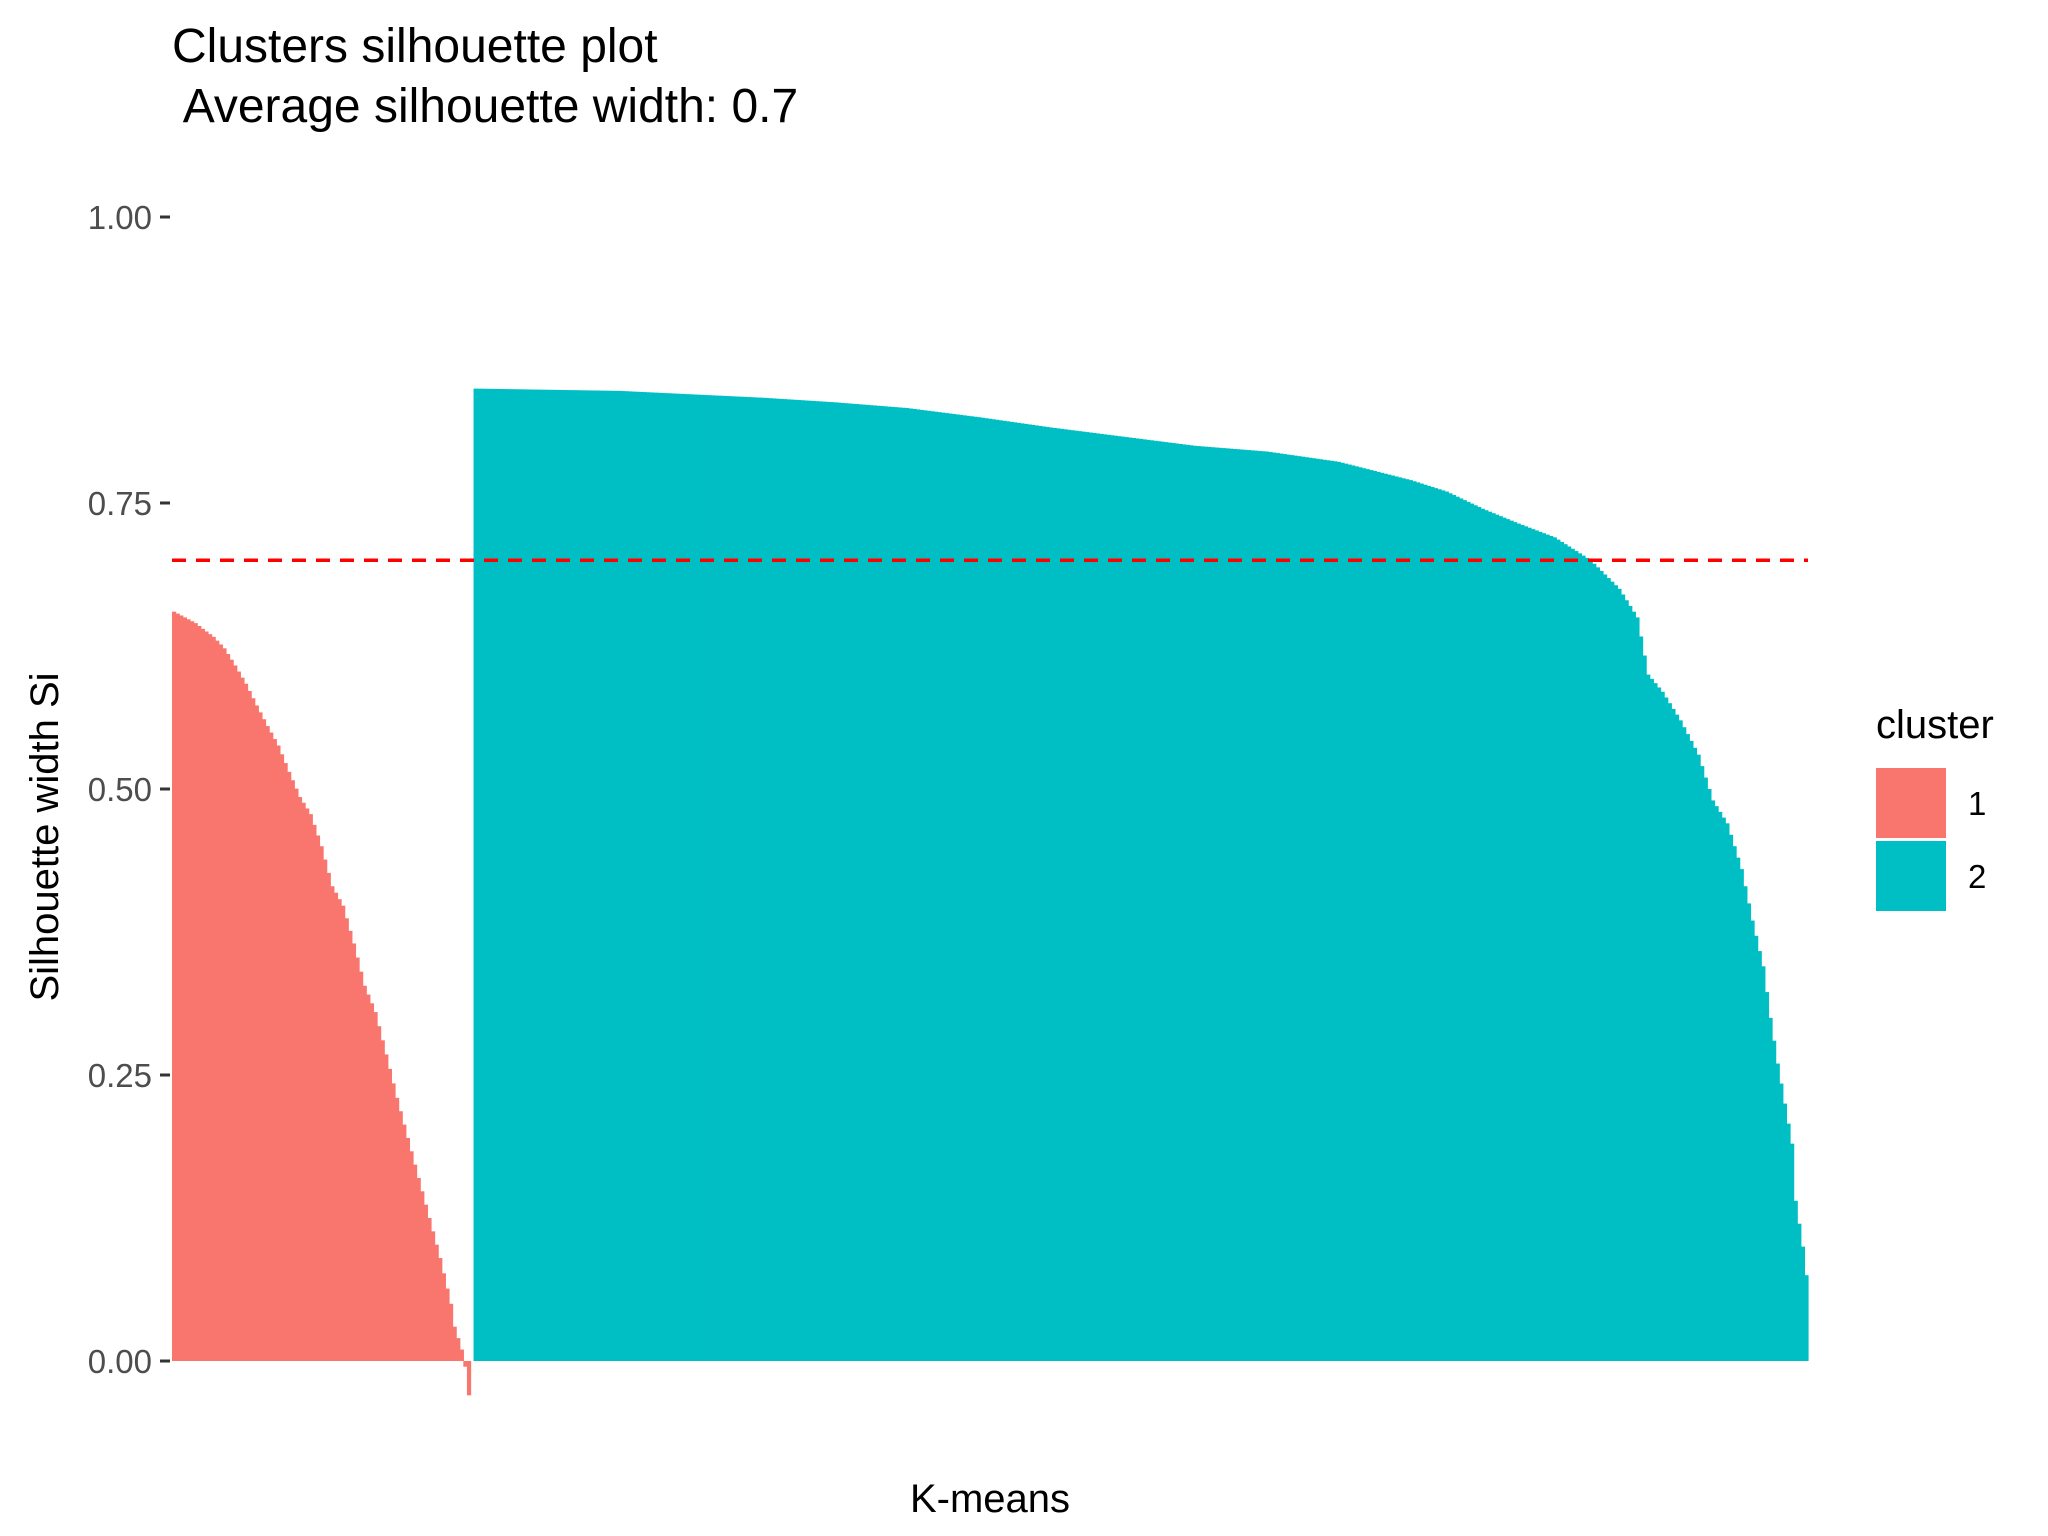 The image size is (2048, 1536). What do you see at coordinates (990, 1499) in the screenshot?
I see `x-axis-title: K-means` at bounding box center [990, 1499].